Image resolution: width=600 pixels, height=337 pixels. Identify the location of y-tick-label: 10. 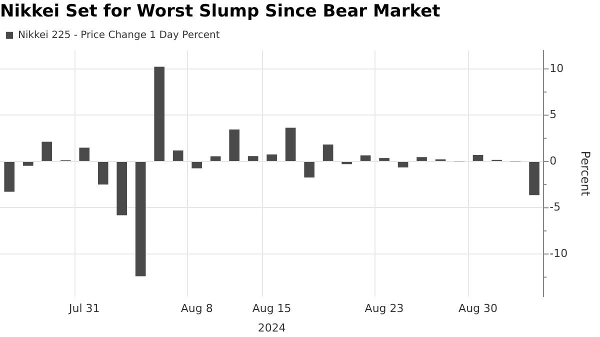
(557, 68).